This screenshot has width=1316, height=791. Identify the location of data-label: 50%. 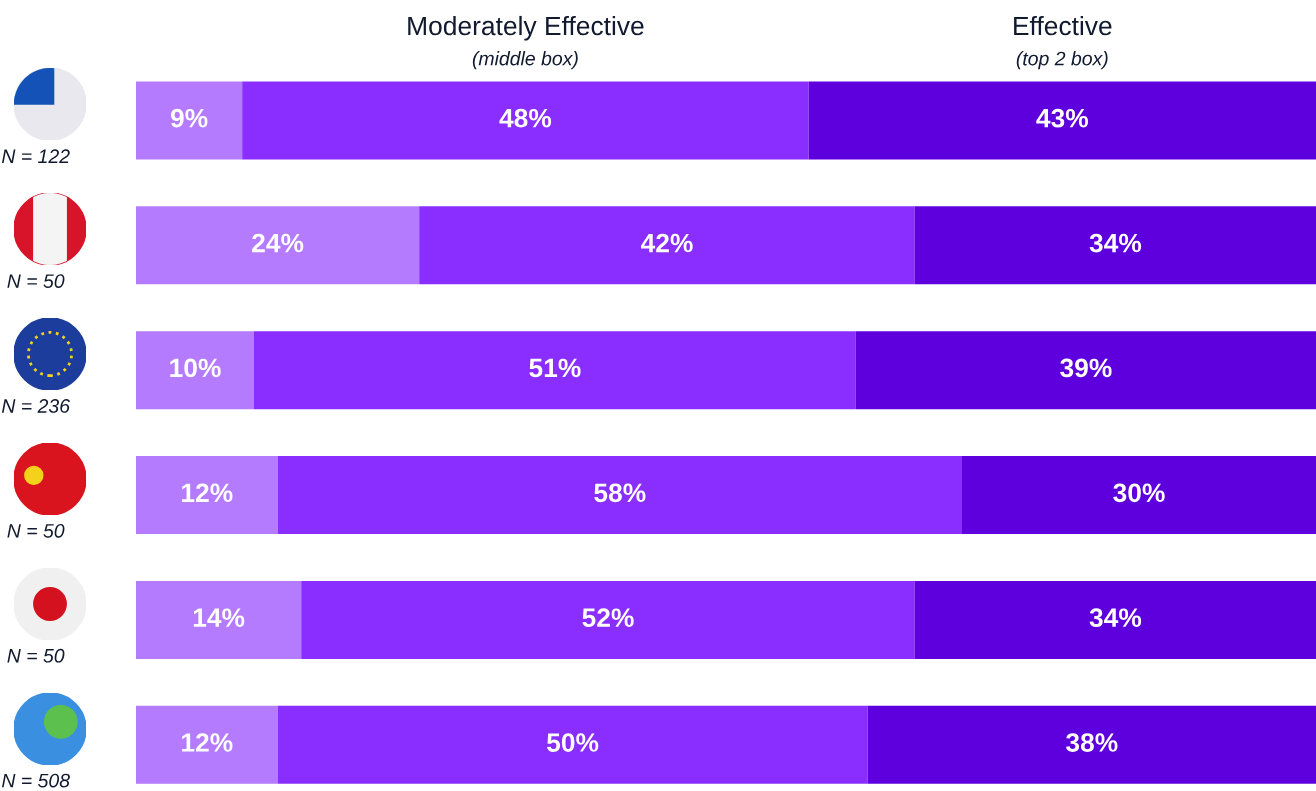
(573, 742).